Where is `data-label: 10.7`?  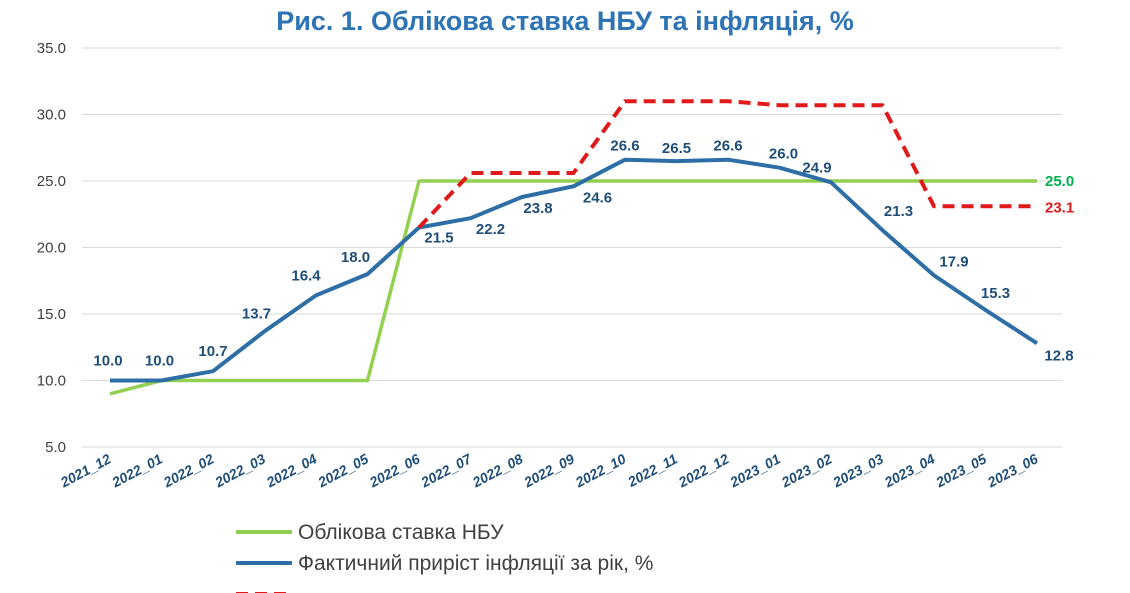 data-label: 10.7 is located at coordinates (212, 351).